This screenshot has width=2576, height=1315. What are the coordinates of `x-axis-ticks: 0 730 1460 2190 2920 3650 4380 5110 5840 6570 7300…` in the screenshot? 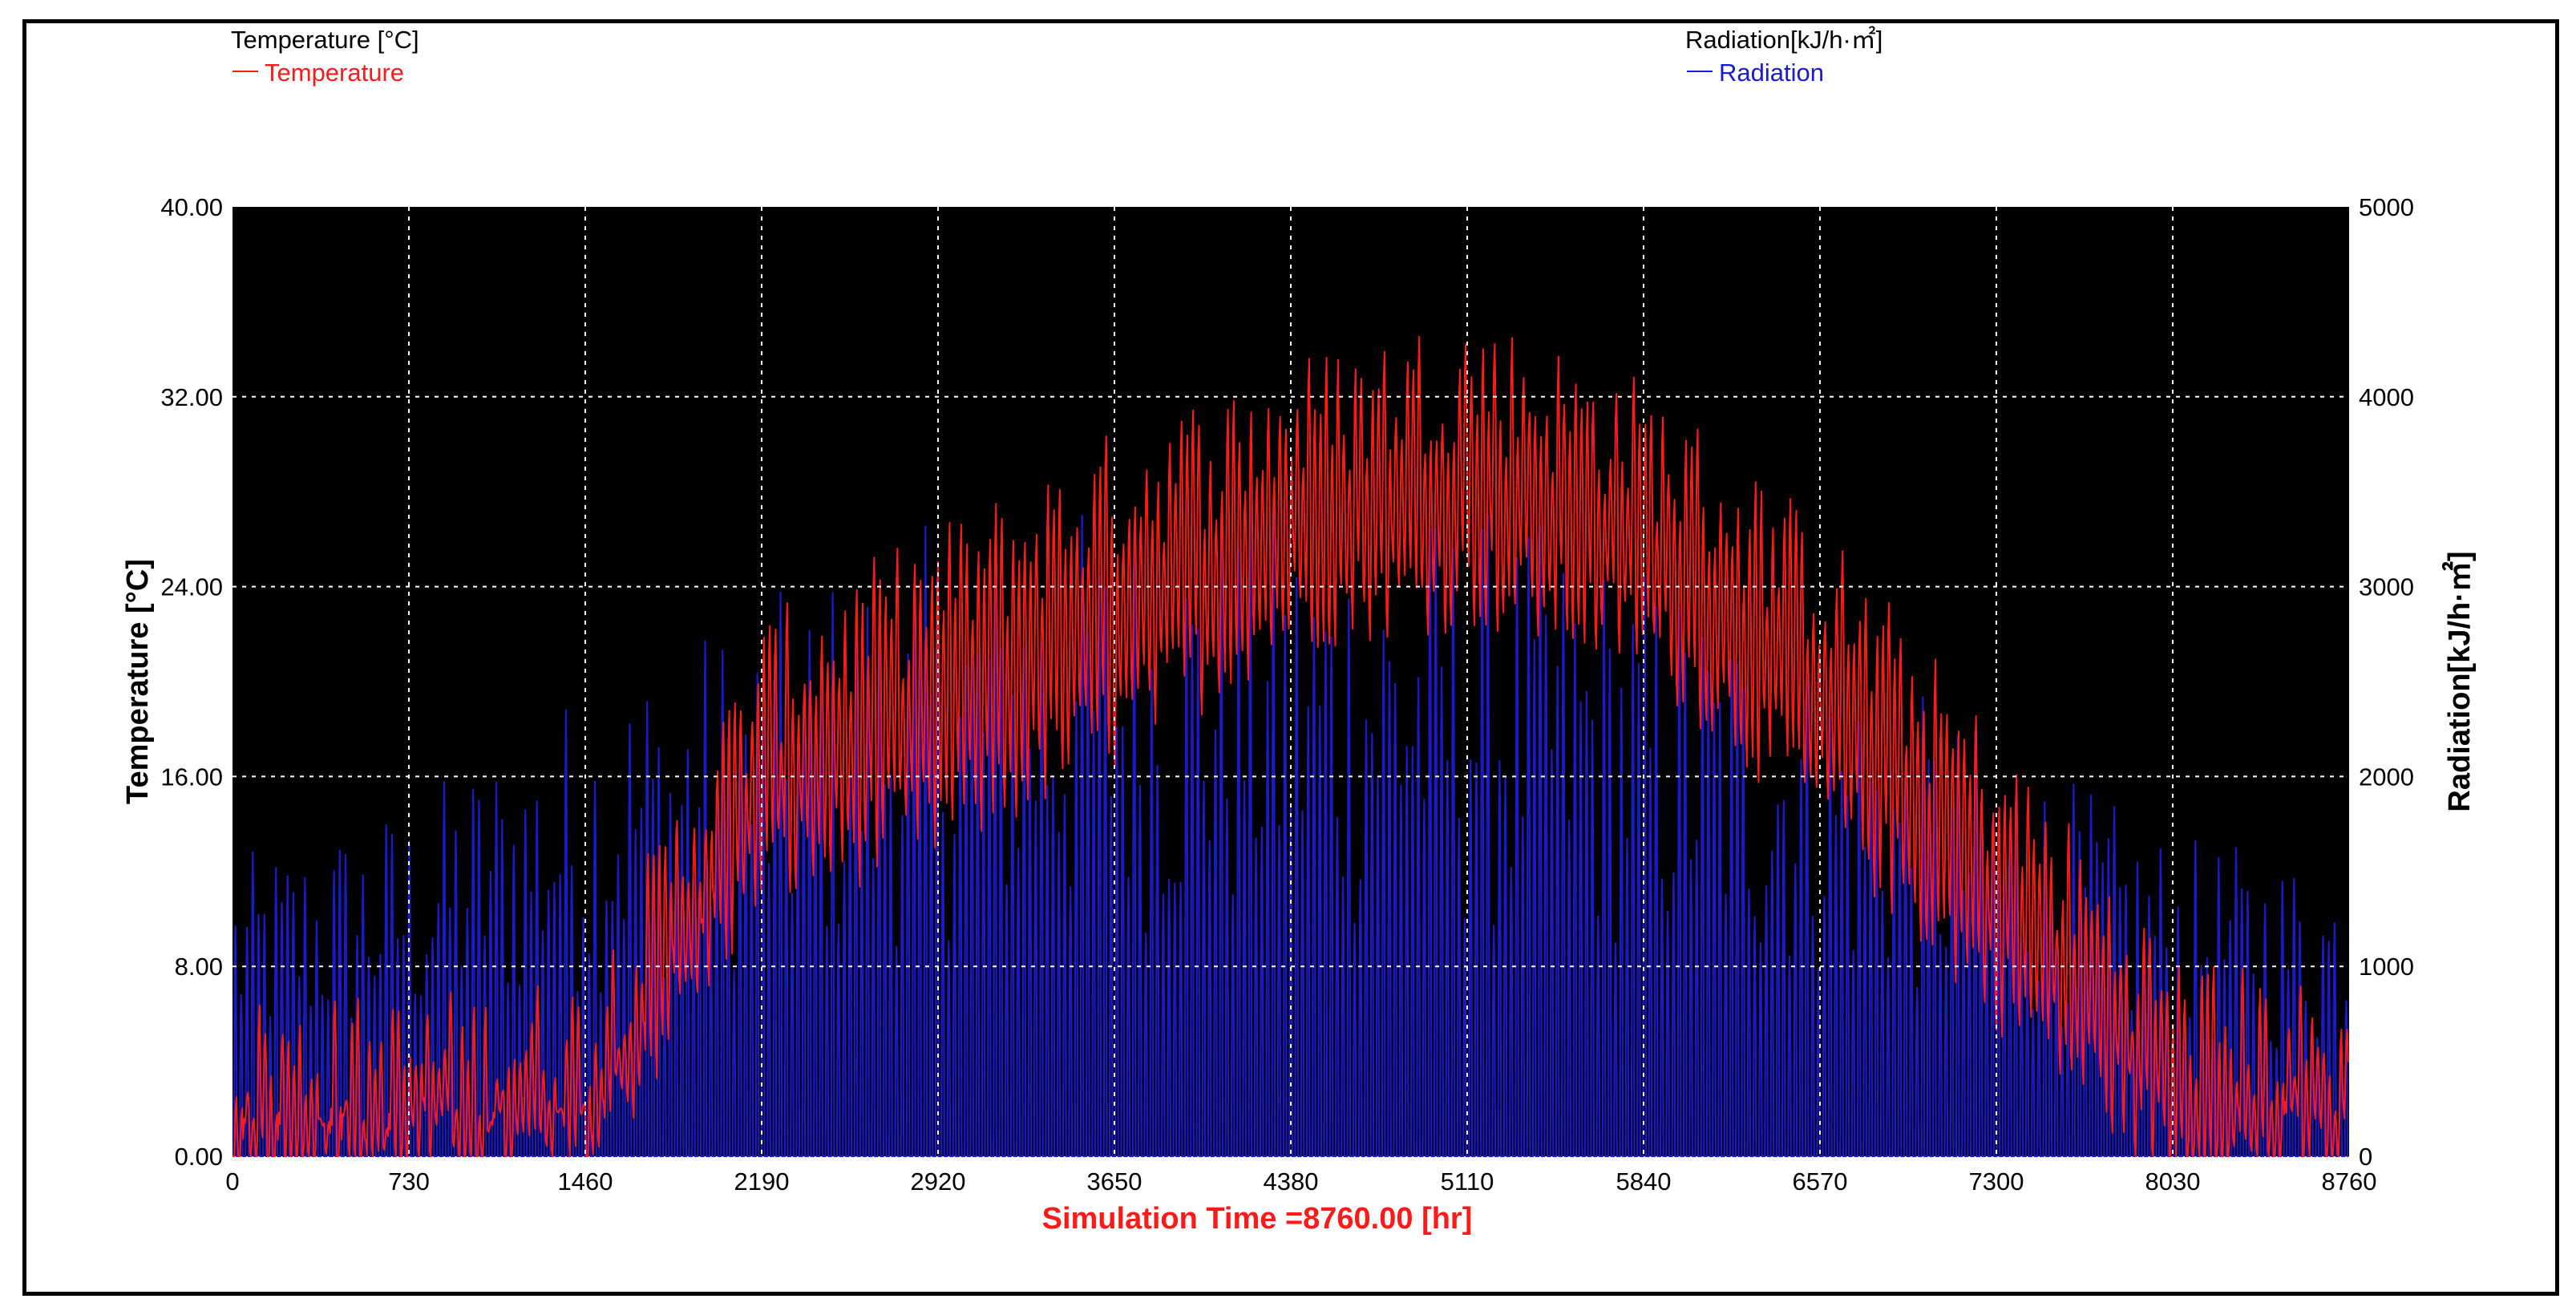 It's located at (1300, 1182).